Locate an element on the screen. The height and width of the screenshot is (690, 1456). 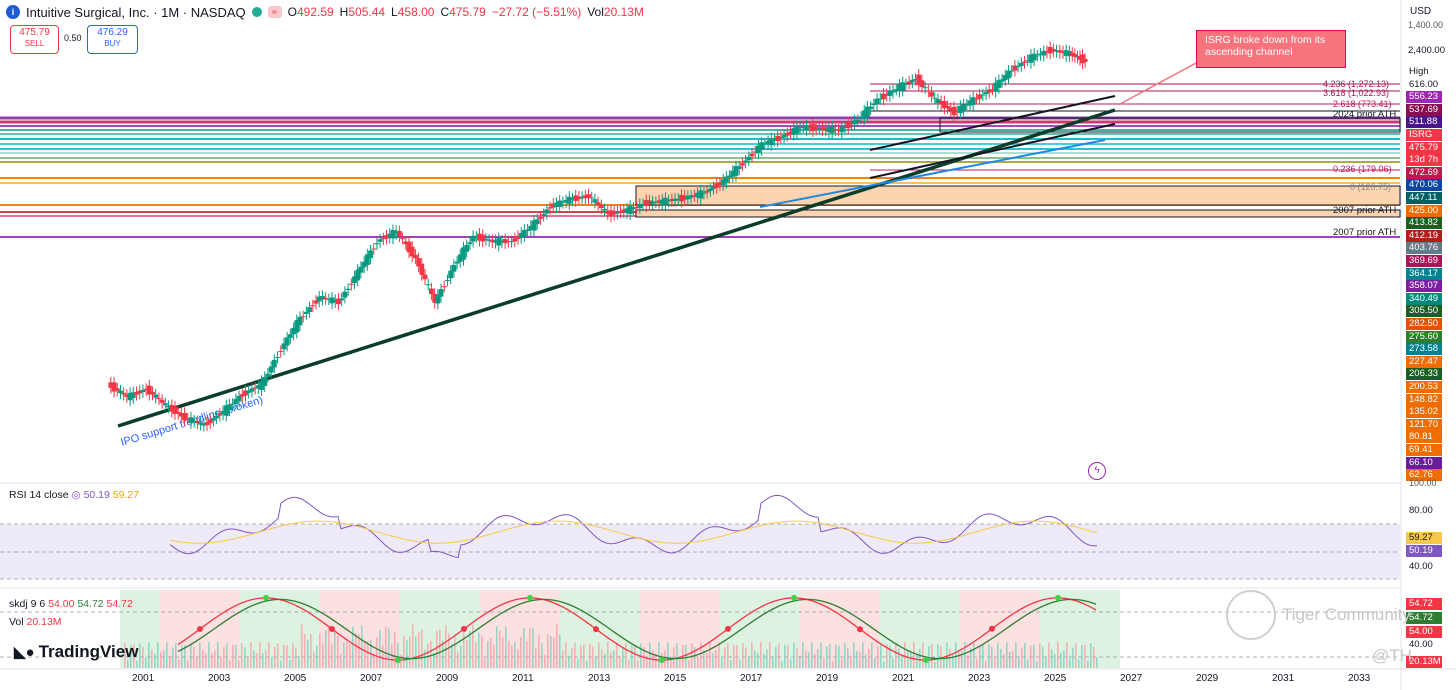
price-label: 413.82 is located at coordinates (1424, 223).